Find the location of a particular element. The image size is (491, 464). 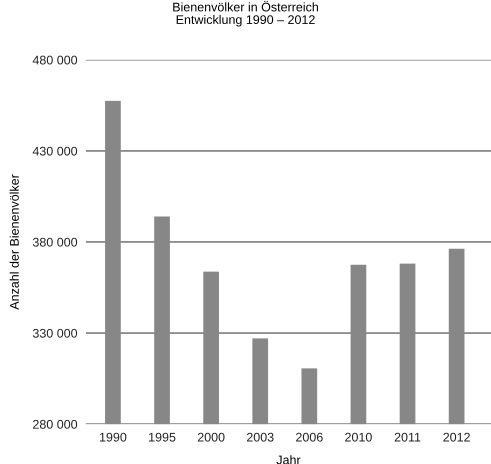

y-tick-label: 330 000 is located at coordinates (55, 333).